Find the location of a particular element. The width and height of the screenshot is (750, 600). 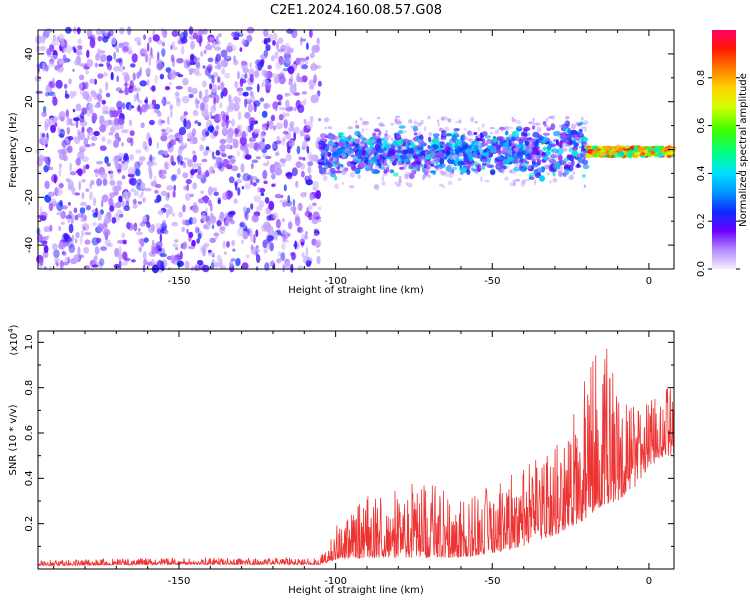

colorbar-label: Normalized spectral amplitude is located at coordinates (743, 150).